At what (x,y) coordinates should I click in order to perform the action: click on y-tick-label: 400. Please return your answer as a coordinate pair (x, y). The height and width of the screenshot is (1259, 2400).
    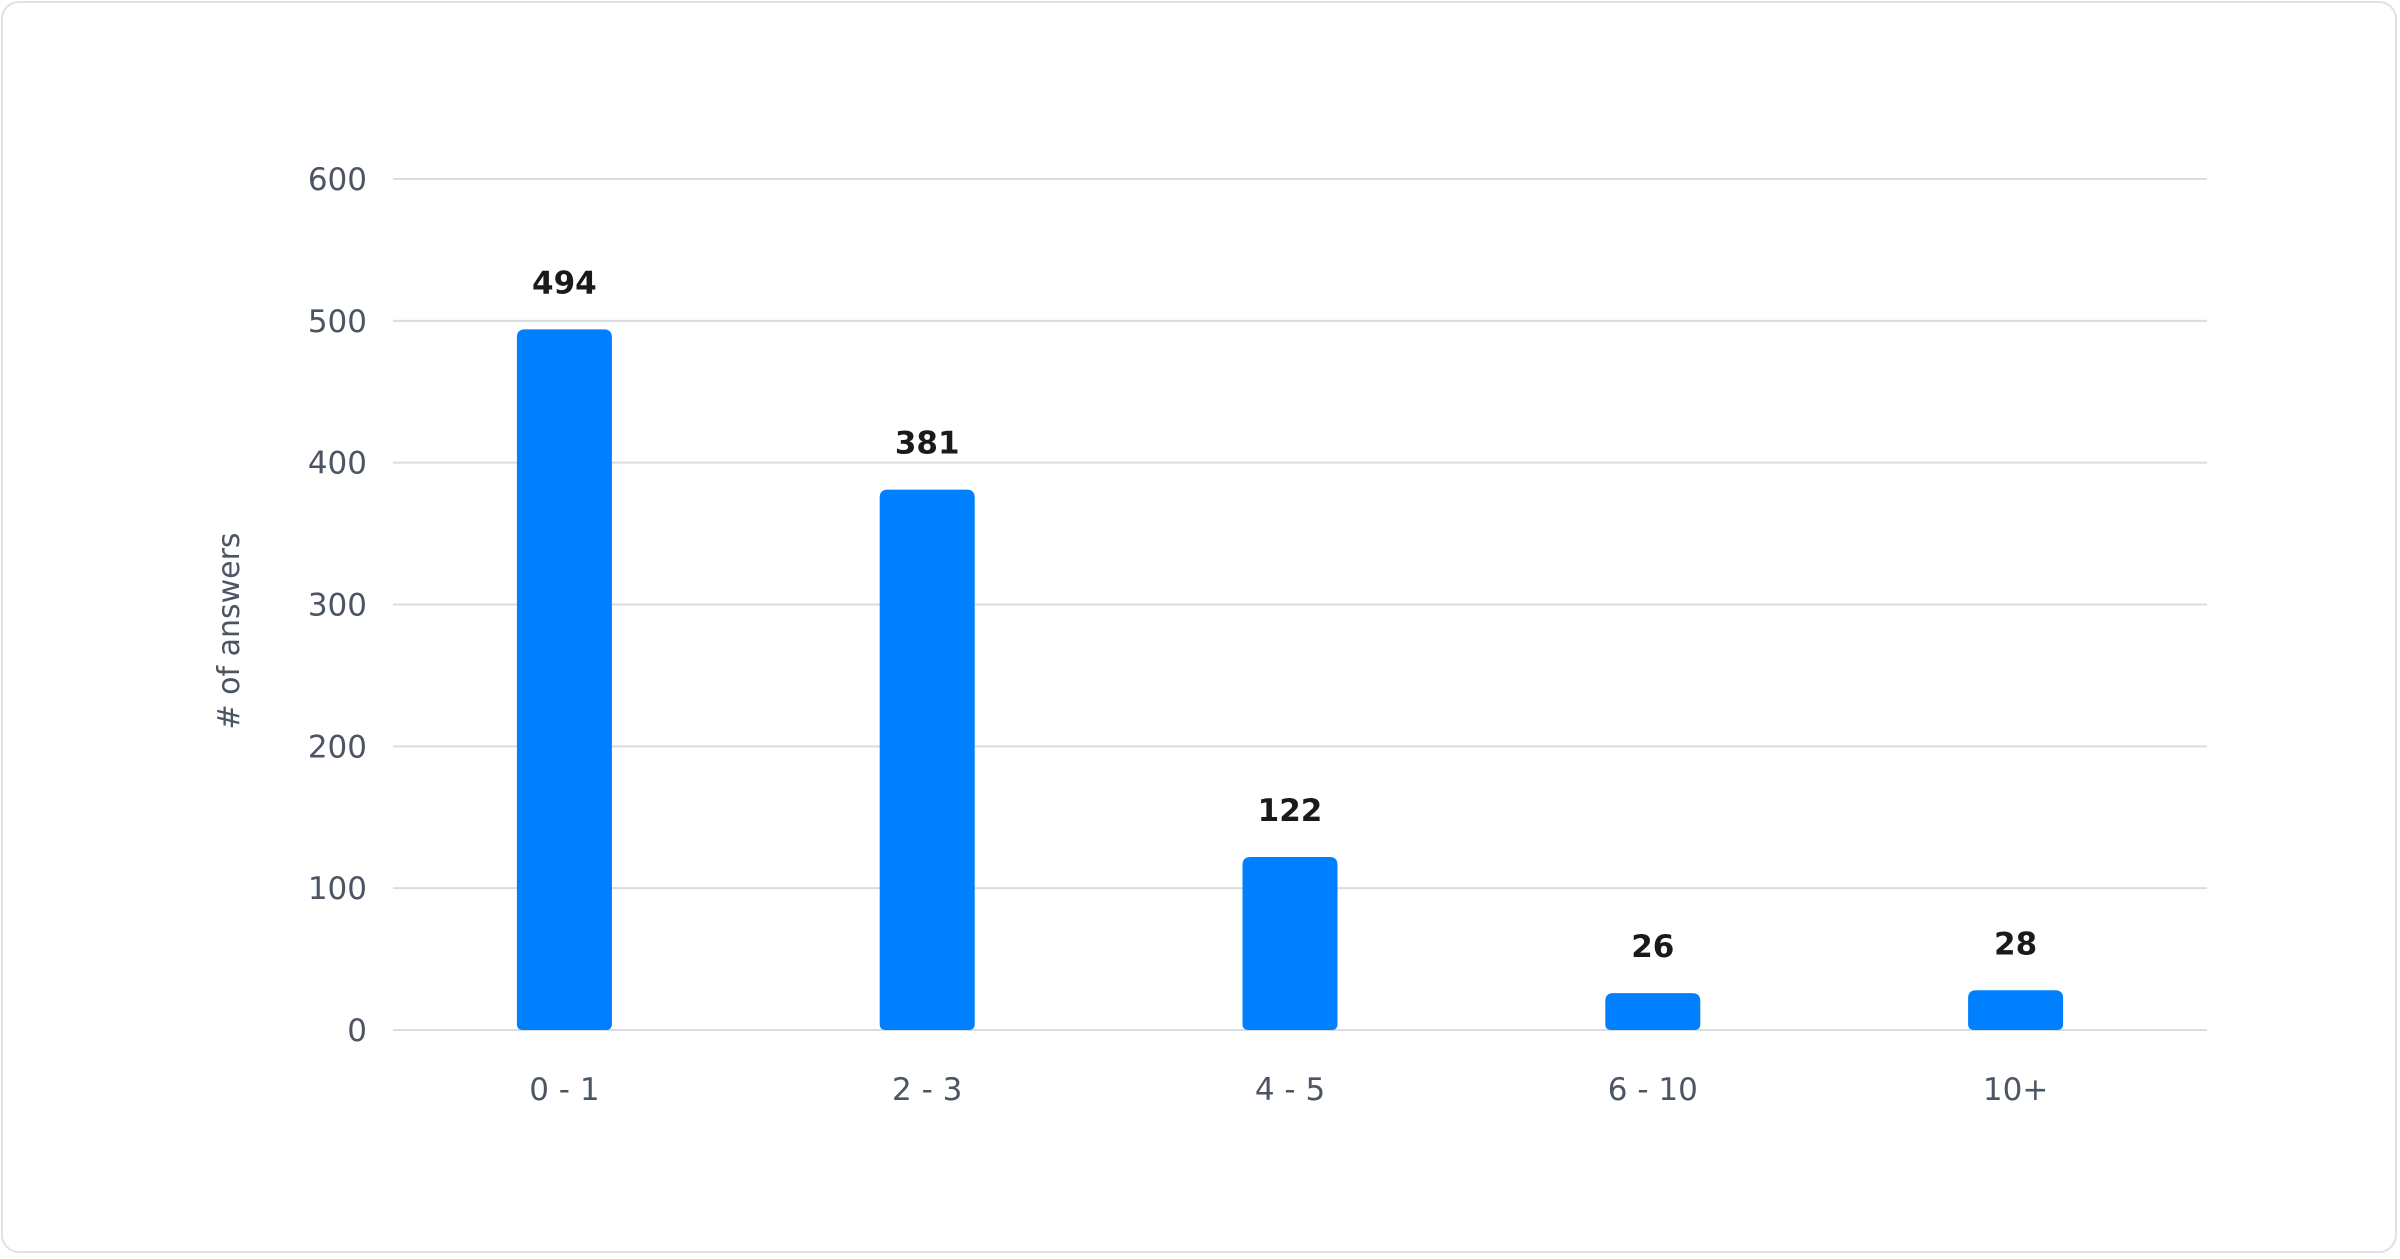
    Looking at the image, I should click on (337, 464).